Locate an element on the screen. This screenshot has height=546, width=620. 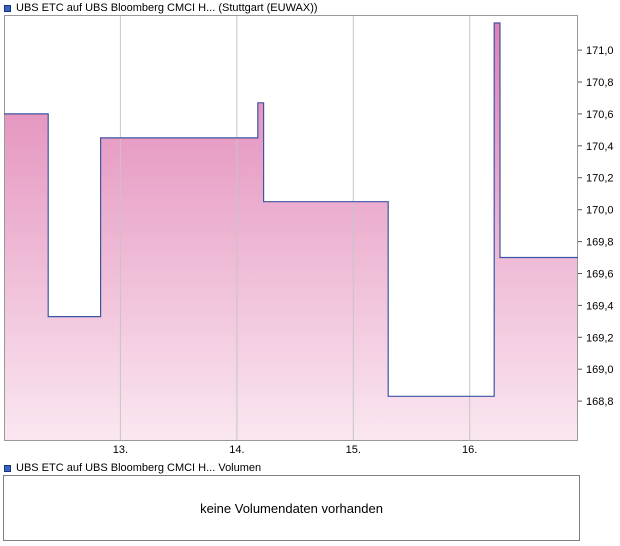
y-axis-tick-label: 169,4 is located at coordinates (600, 306).